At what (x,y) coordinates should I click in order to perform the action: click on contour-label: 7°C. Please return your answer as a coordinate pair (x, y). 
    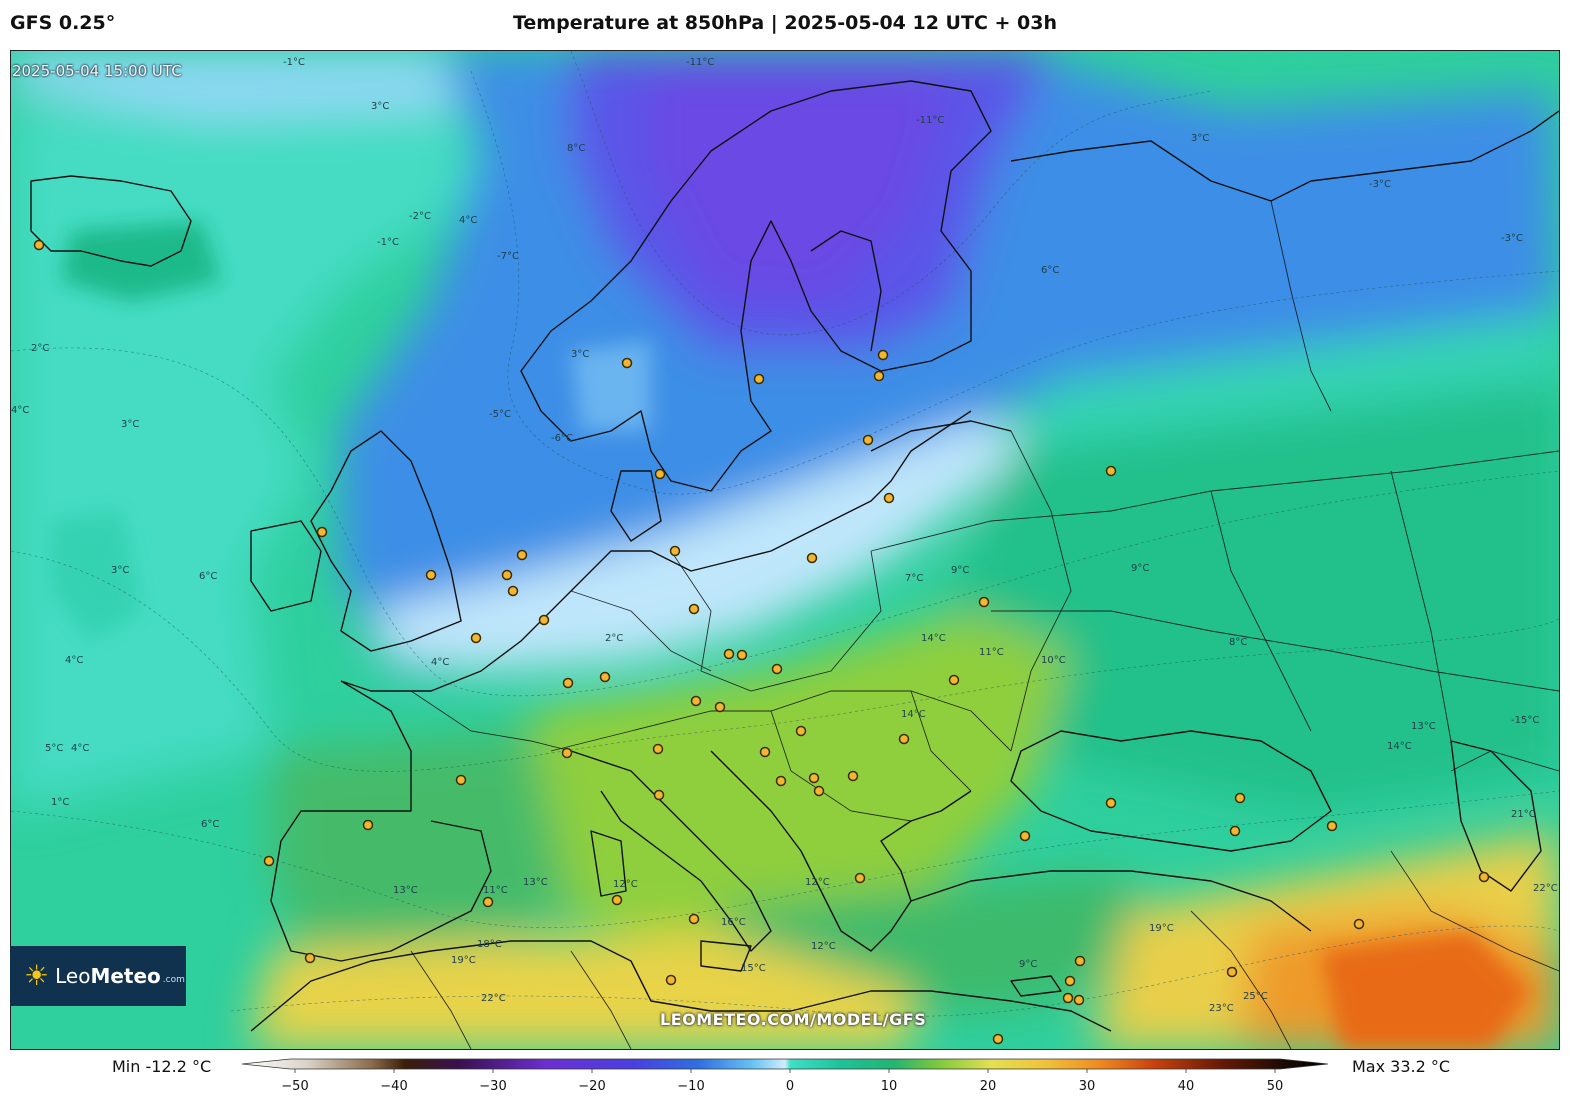
    Looking at the image, I should click on (914, 578).